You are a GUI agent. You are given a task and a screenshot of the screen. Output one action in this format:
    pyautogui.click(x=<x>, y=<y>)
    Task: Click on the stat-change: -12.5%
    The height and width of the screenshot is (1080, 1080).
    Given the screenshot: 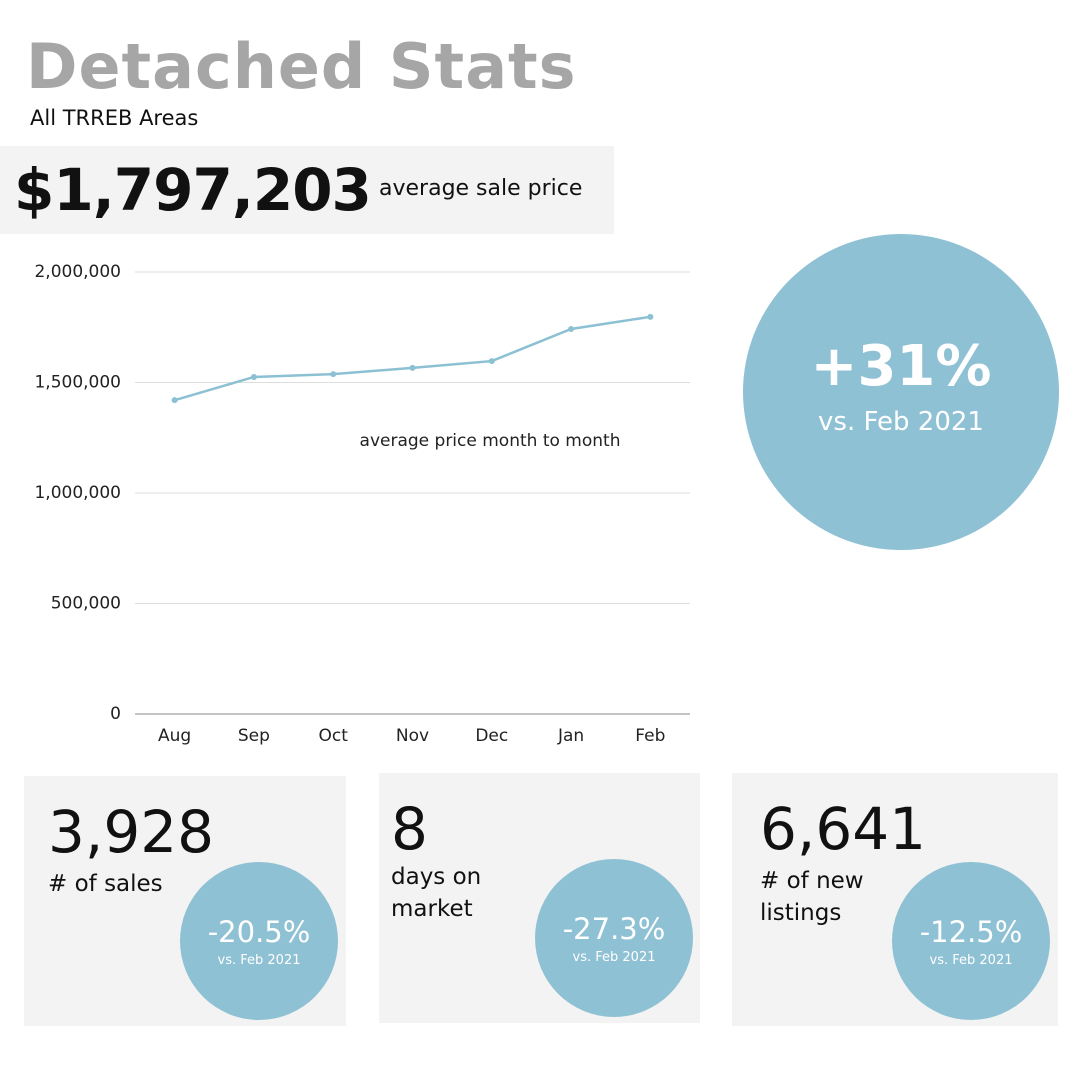 What is the action you would take?
    pyautogui.click(x=971, y=931)
    